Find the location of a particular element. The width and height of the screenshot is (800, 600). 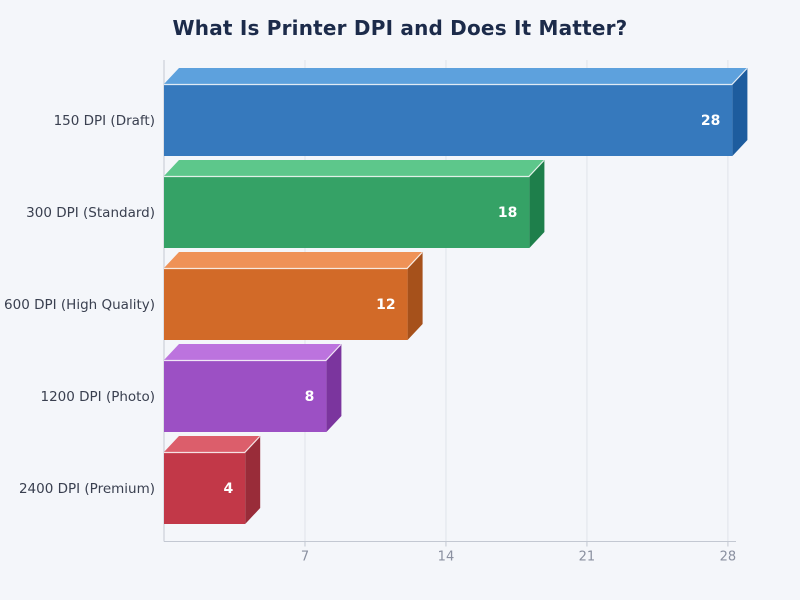

bar-150-dpi-draft: 28 is located at coordinates (456, 112).